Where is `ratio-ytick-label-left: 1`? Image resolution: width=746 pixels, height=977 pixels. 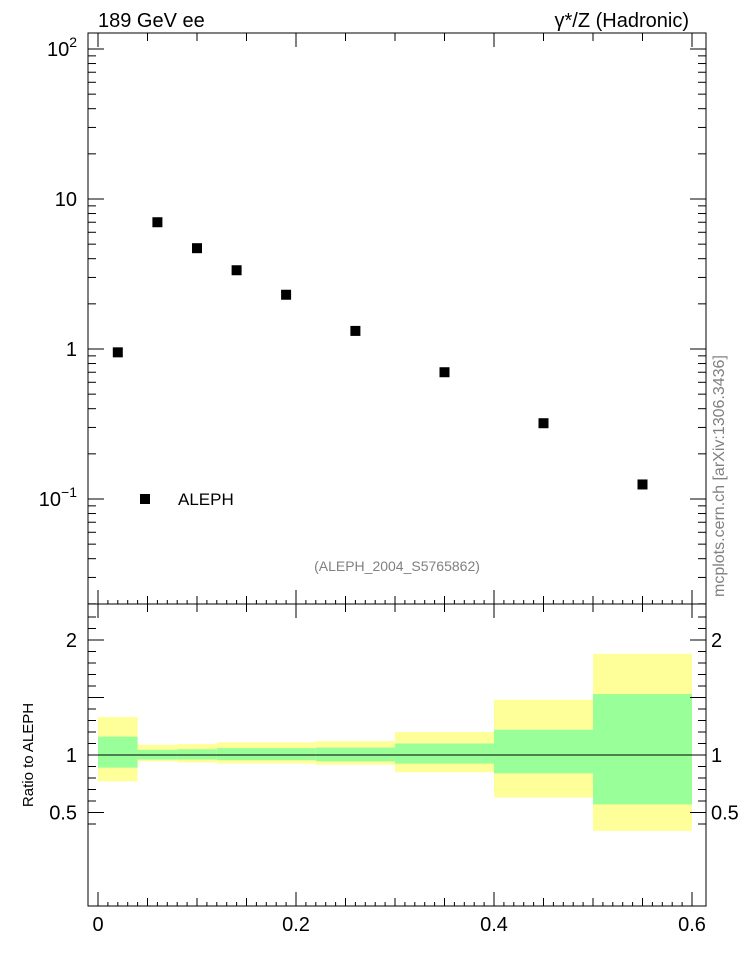
ratio-ytick-label-left: 1 is located at coordinates (71, 756).